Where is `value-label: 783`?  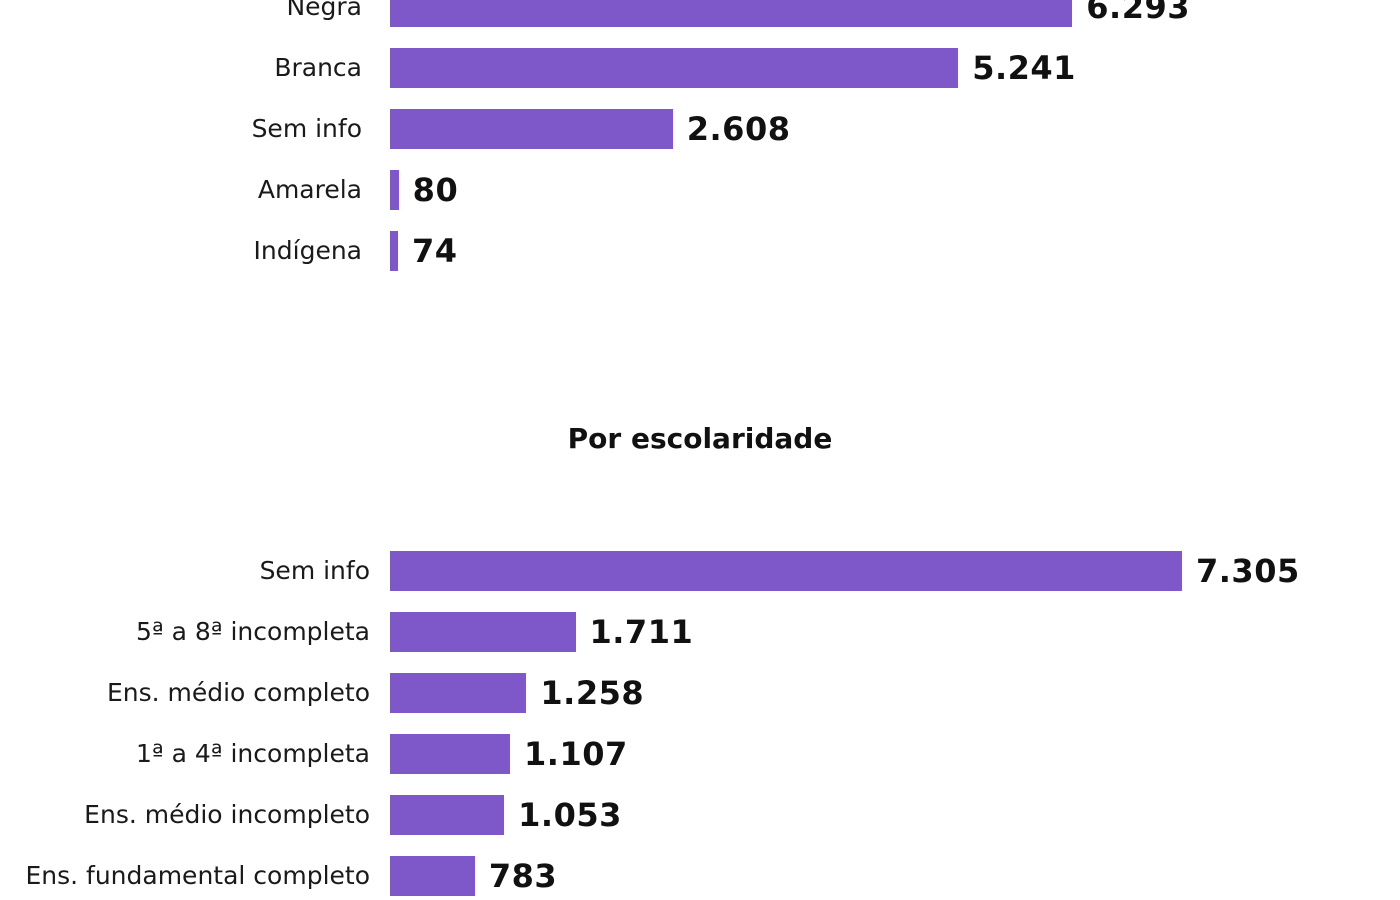
value-label: 783 is located at coordinates (523, 876).